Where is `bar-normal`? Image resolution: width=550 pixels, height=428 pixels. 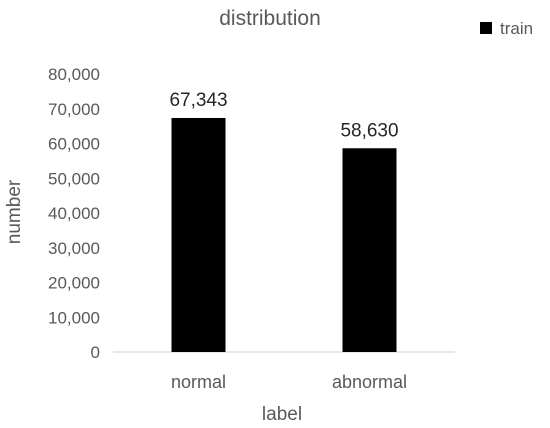 bar-normal is located at coordinates (198, 234).